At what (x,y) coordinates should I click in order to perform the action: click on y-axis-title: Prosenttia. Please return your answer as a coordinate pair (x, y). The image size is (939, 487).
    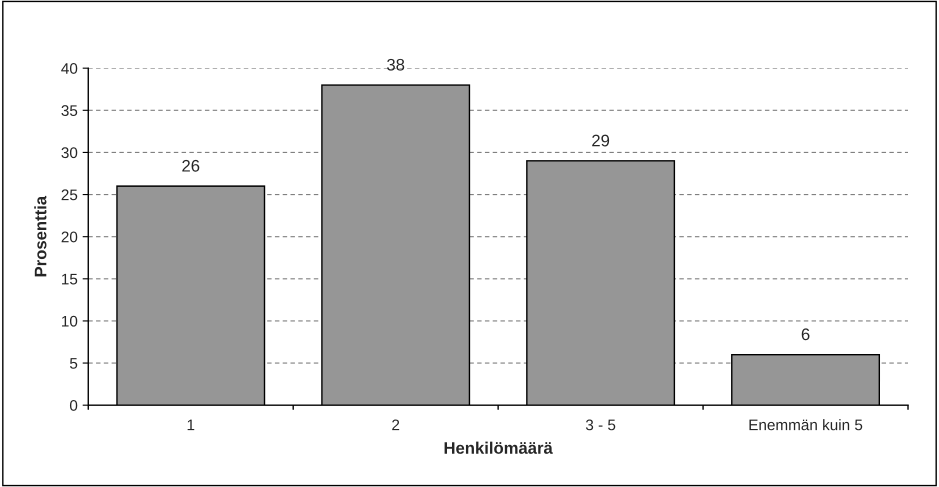
    Looking at the image, I should click on (40, 236).